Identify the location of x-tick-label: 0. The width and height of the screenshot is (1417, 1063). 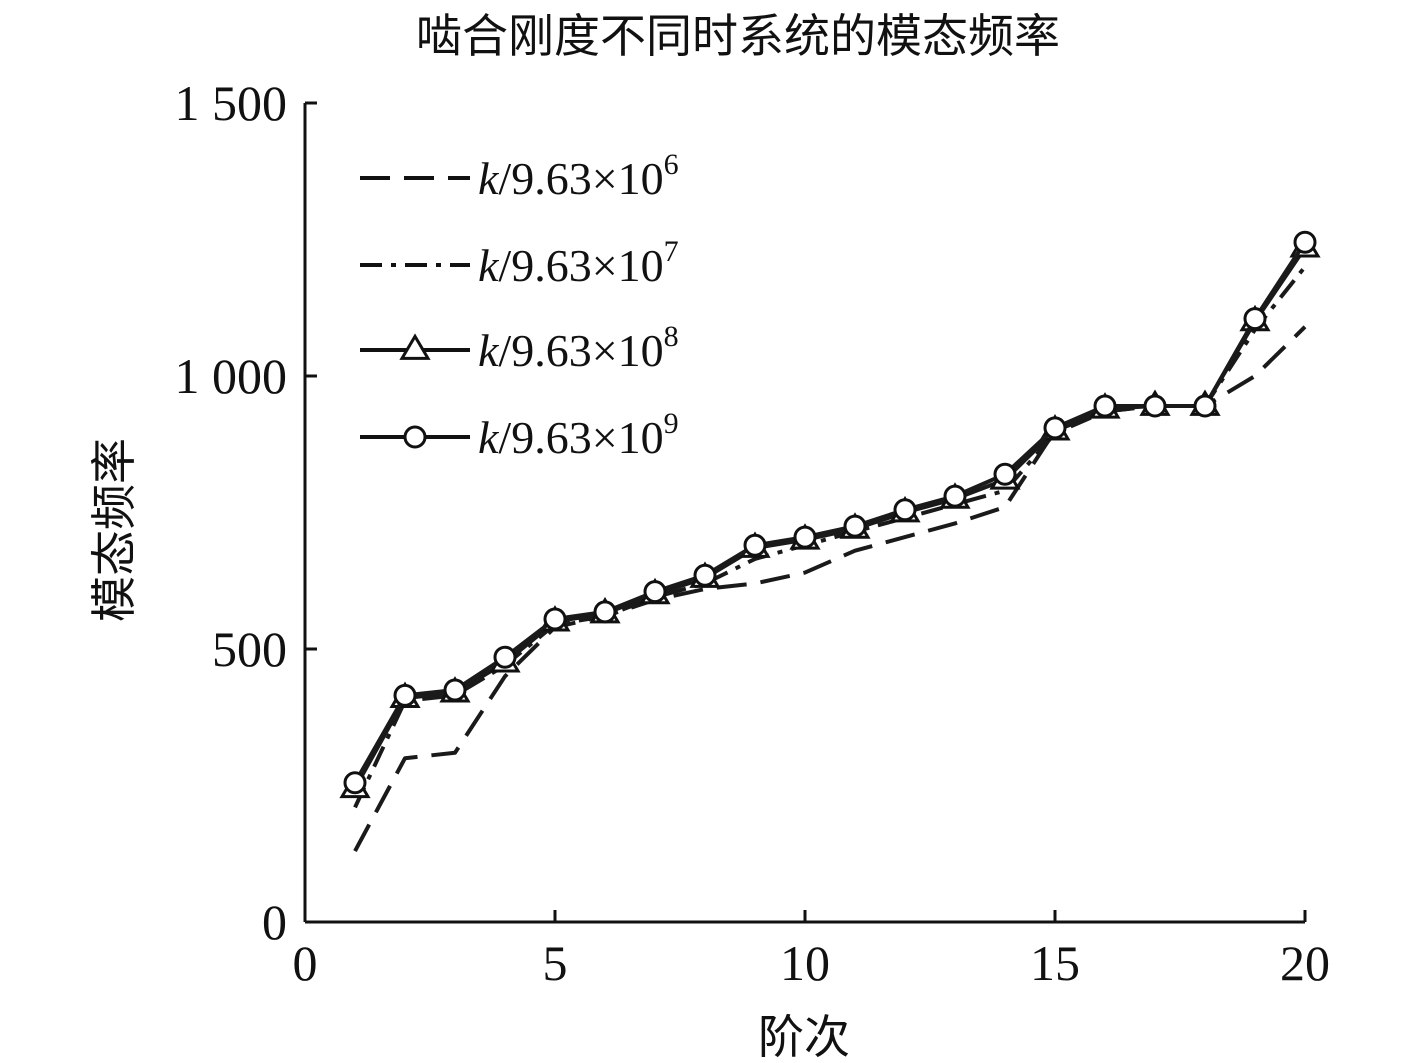
(305, 963).